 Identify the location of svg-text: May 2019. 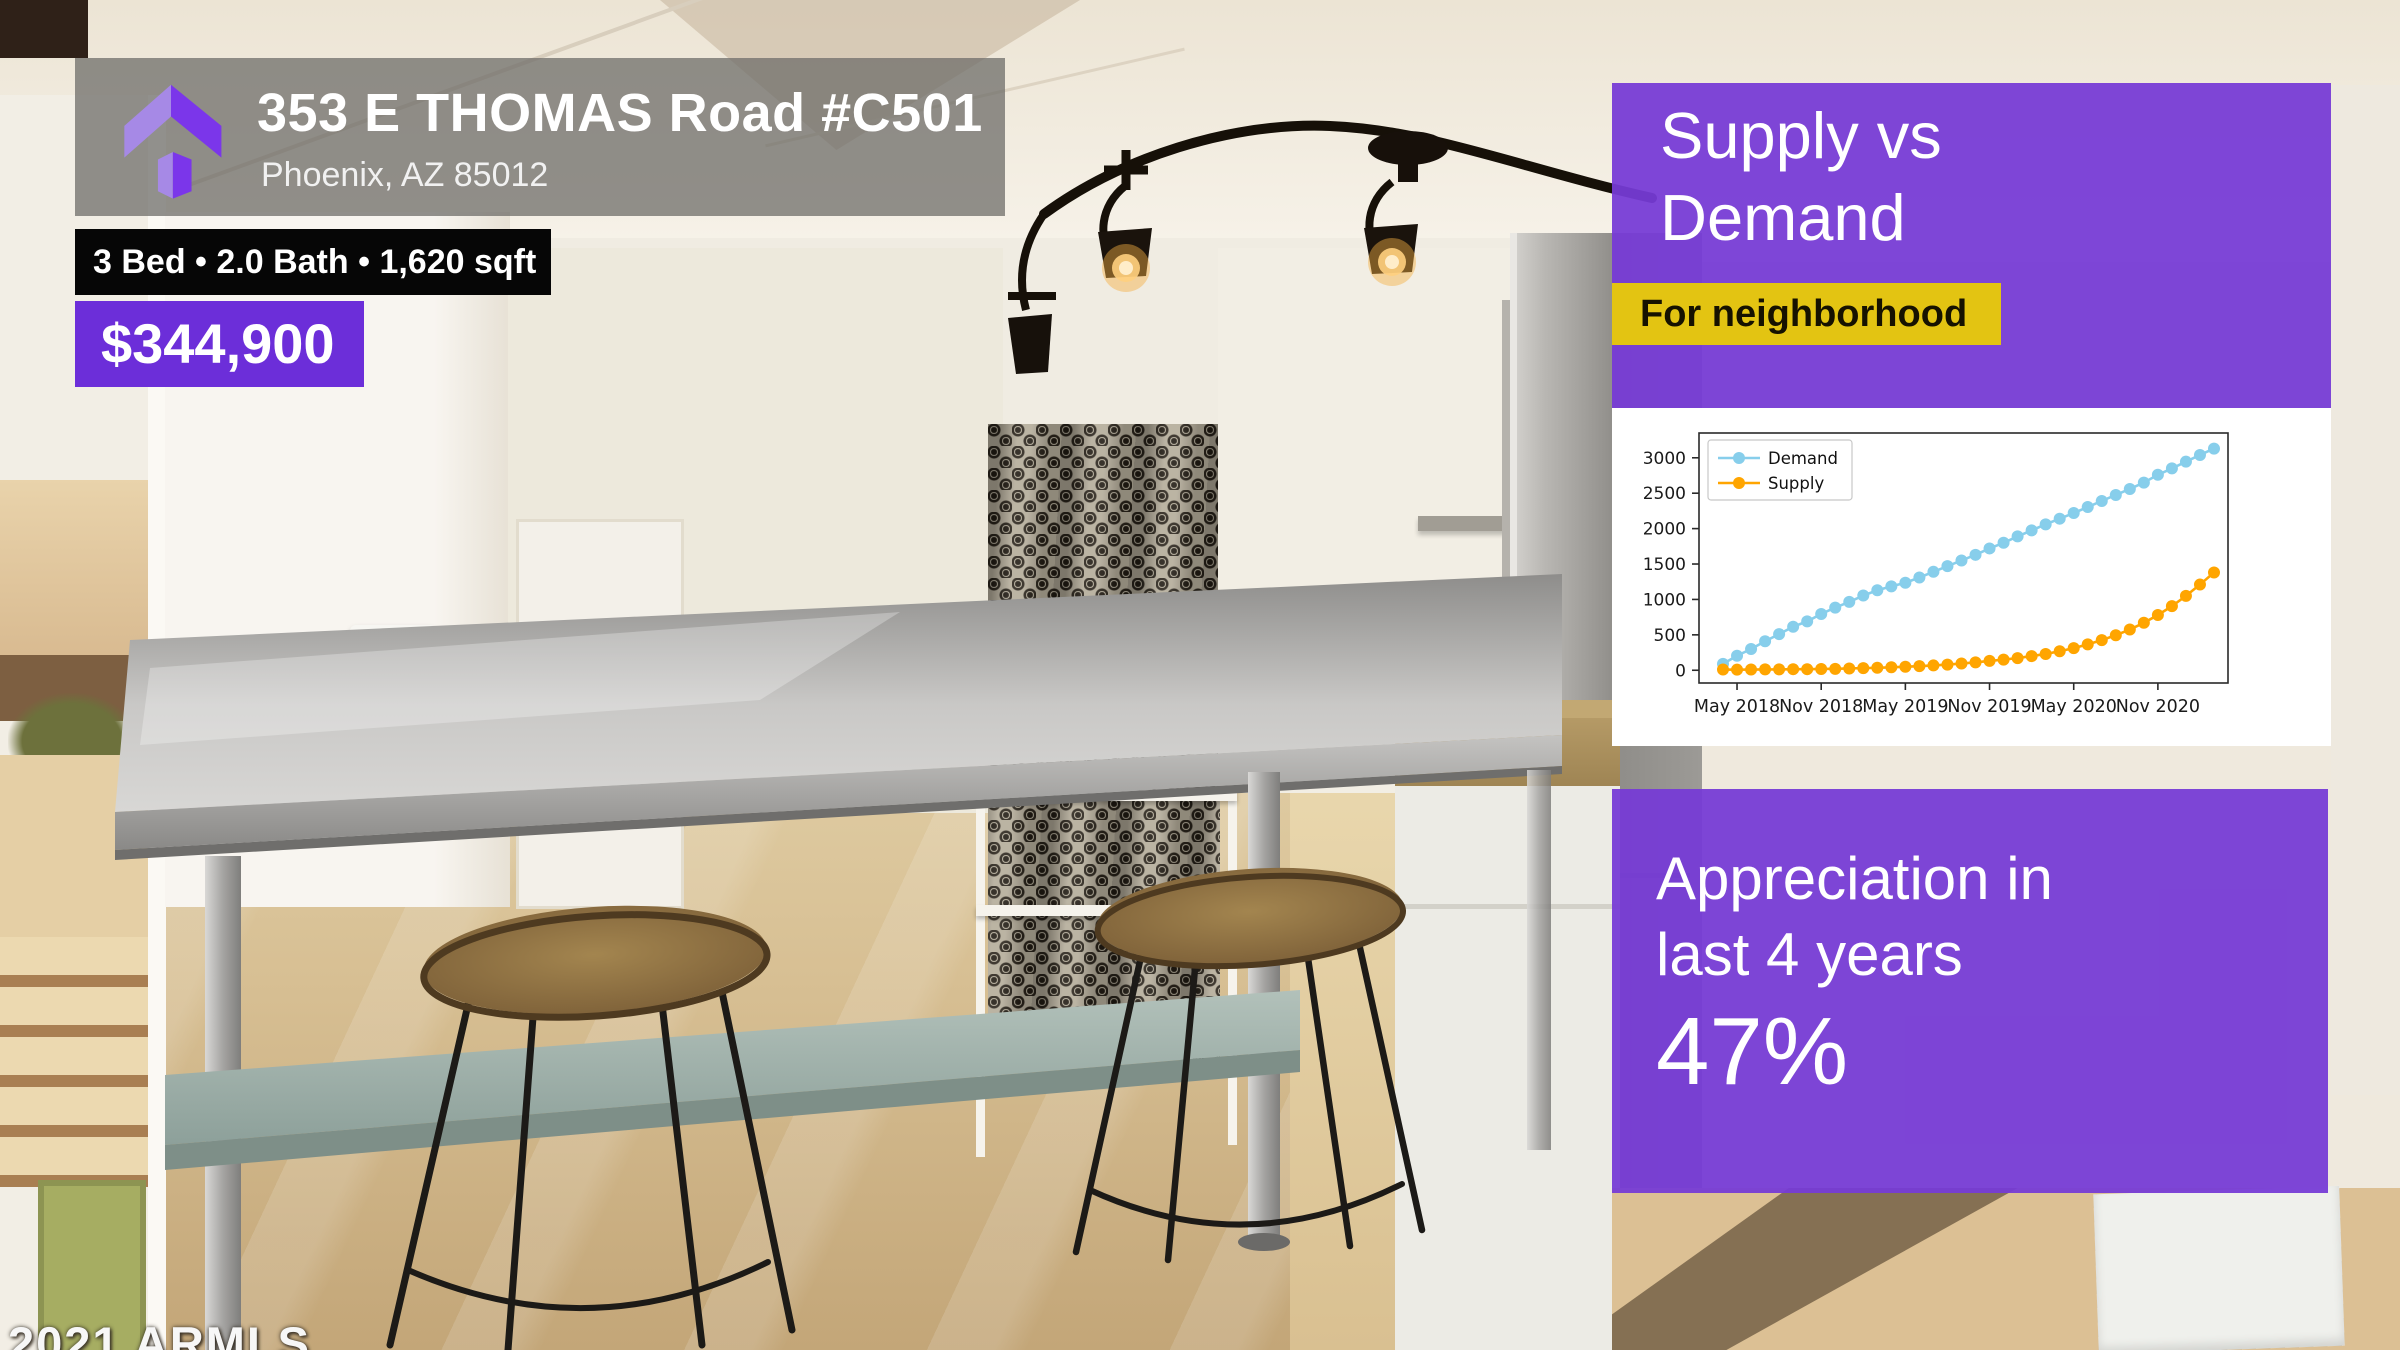
(1905, 707).